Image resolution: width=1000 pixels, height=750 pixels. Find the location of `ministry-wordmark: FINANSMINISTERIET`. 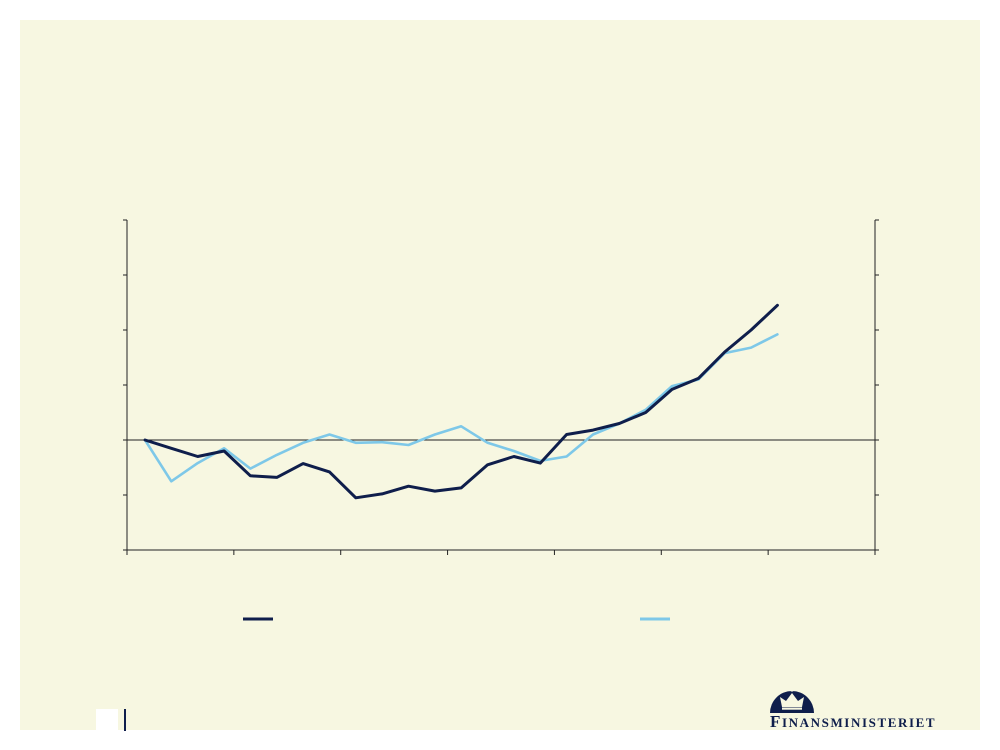

ministry-wordmark: FINANSMINISTERIET is located at coordinates (853, 722).